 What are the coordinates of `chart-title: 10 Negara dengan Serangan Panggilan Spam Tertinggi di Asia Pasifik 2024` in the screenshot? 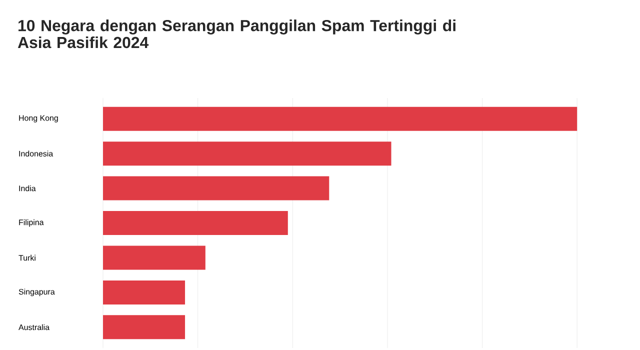 It's located at (237, 34).